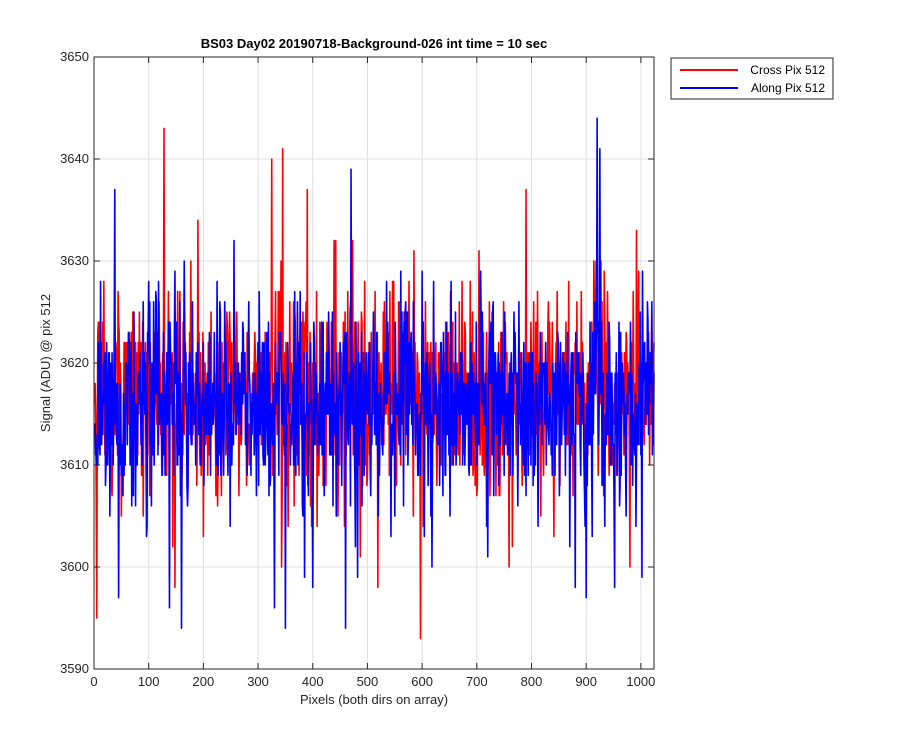 The width and height of the screenshot is (900, 750). What do you see at coordinates (477, 681) in the screenshot?
I see `x-tick-label: 700` at bounding box center [477, 681].